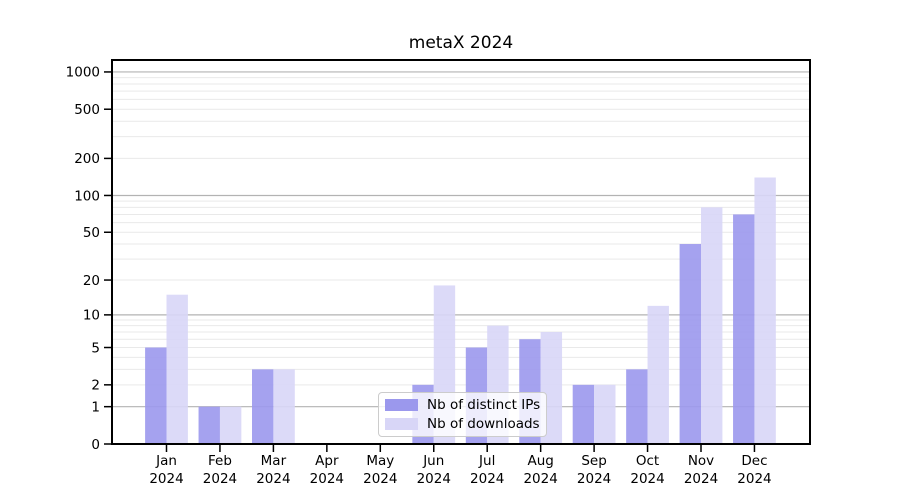  I want to click on legend: Nb of distinct IPs Nb of downloads, so click(462, 414).